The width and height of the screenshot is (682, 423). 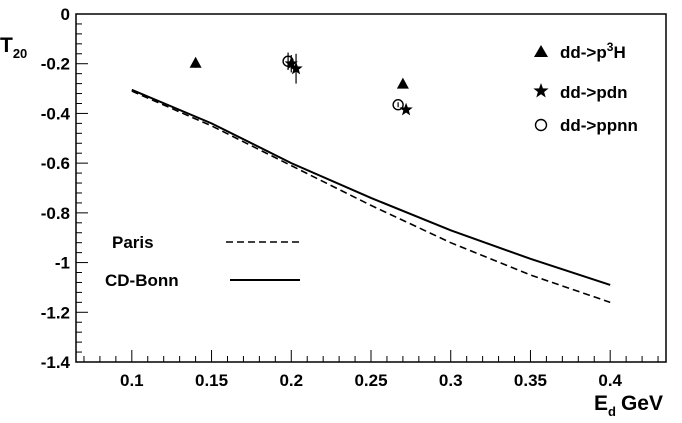 I want to click on x-tick-label: 0.15, so click(x=211, y=380).